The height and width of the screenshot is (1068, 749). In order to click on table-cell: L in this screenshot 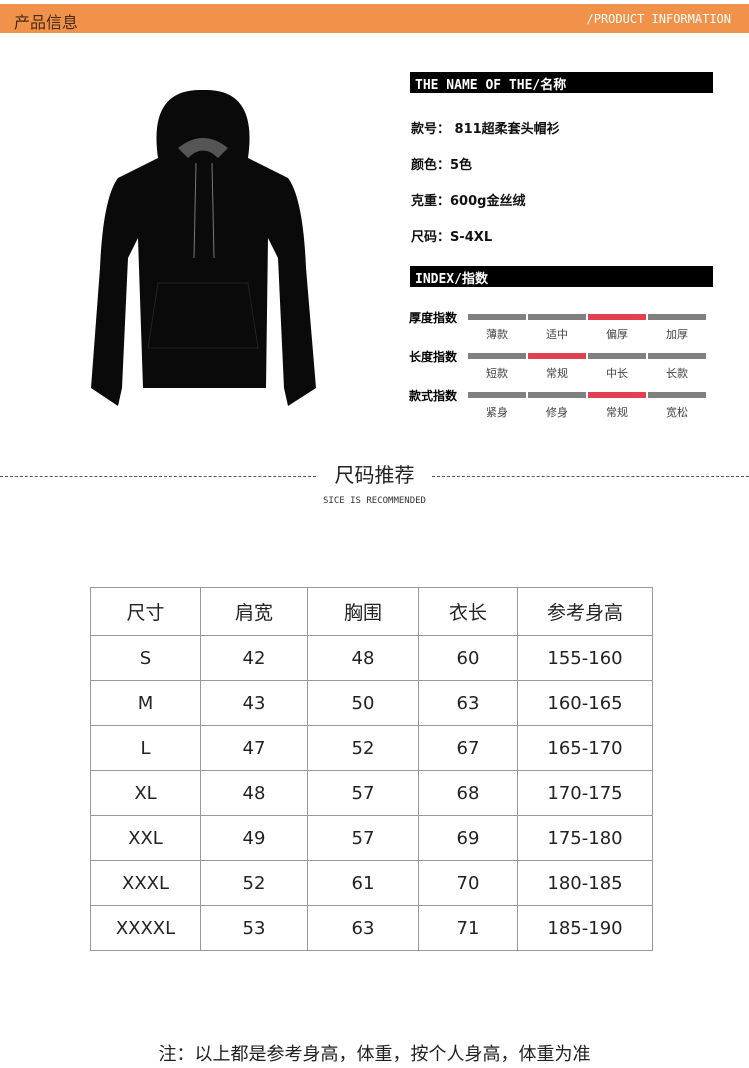, I will do `click(145, 748)`.